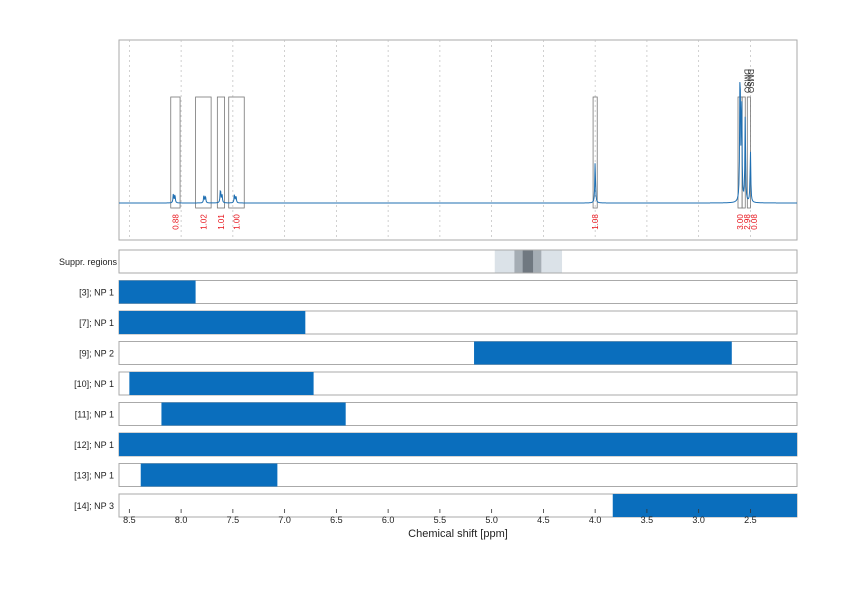 The height and width of the screenshot is (600, 842). What do you see at coordinates (88, 262) in the screenshot?
I see `row-label: Suppr. regions` at bounding box center [88, 262].